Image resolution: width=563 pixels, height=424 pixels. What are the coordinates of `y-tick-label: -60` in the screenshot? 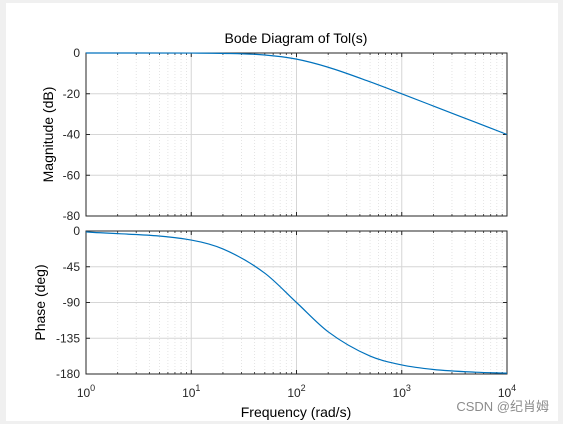 It's located at (72, 175).